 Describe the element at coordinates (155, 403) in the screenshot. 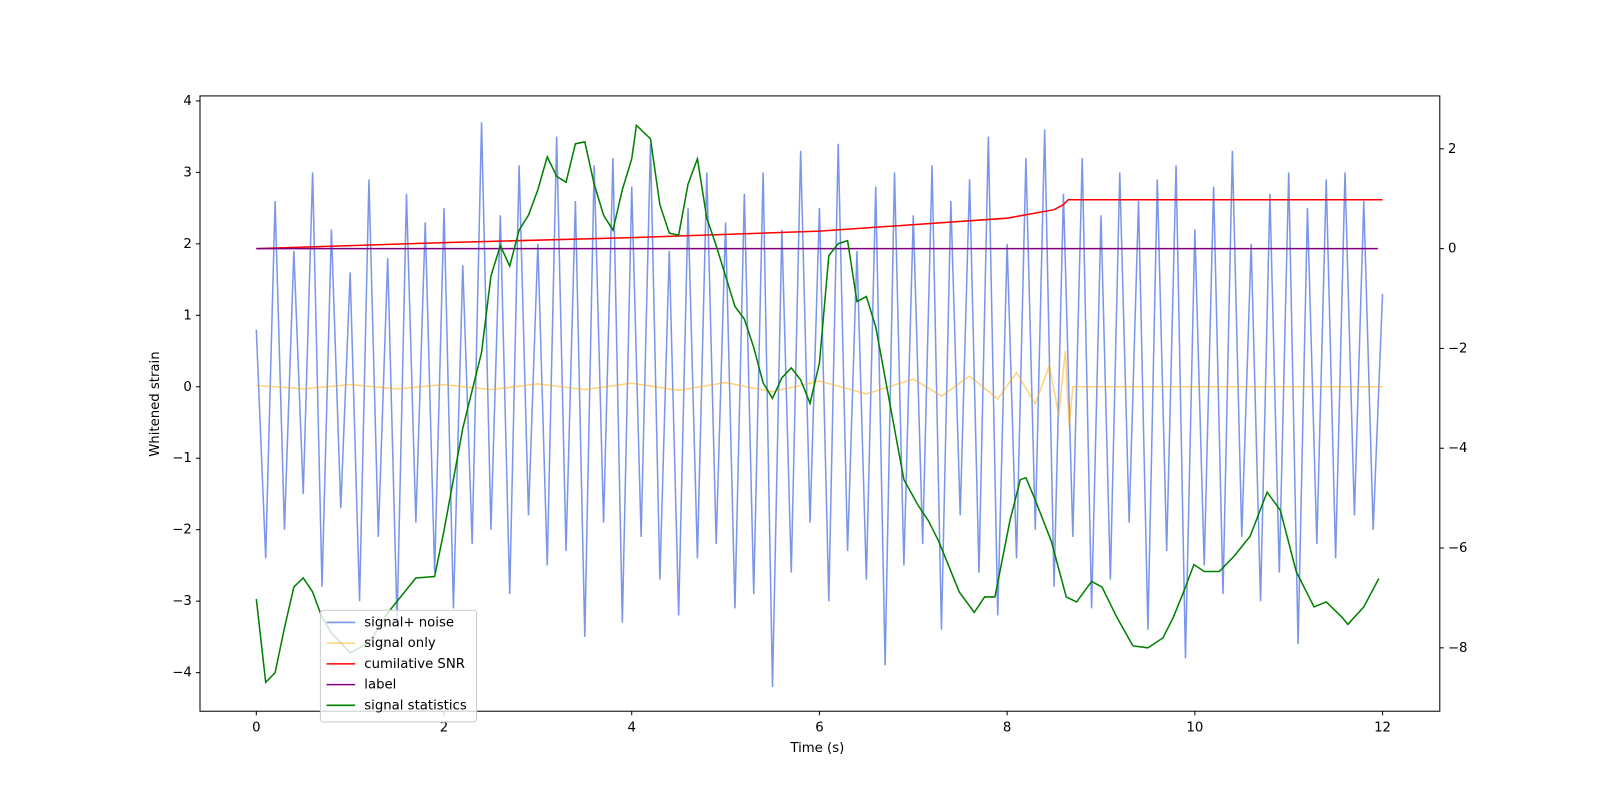

I see `y-axis-label: Whitened strain` at that location.